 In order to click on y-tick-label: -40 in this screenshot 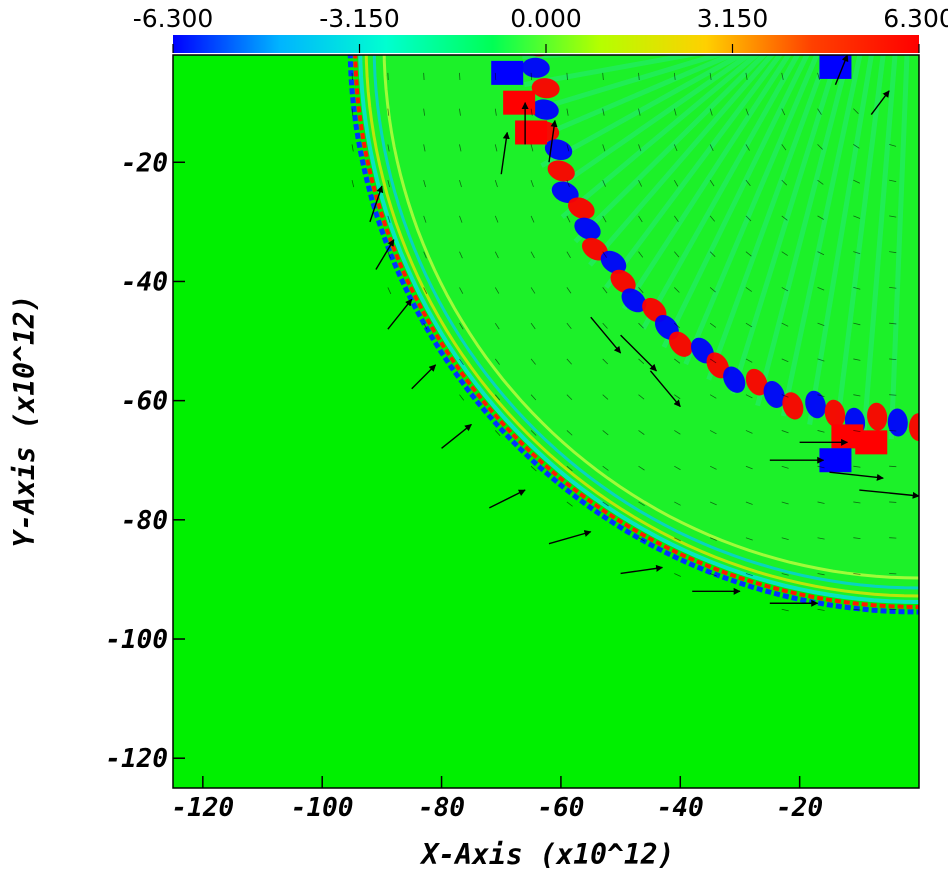, I will do `click(144, 282)`.